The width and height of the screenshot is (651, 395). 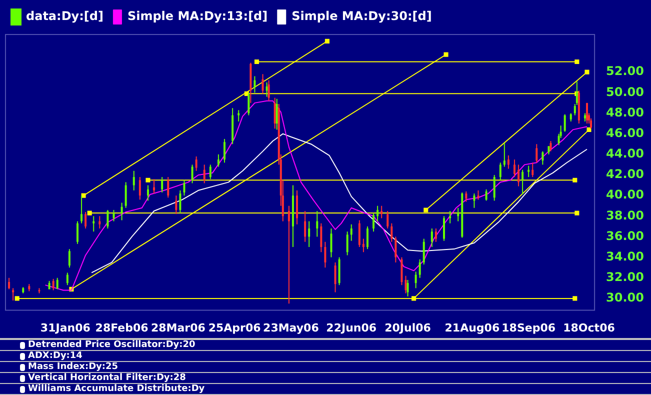 What do you see at coordinates (291, 327) in the screenshot?
I see `x-tick-label: 23May06` at bounding box center [291, 327].